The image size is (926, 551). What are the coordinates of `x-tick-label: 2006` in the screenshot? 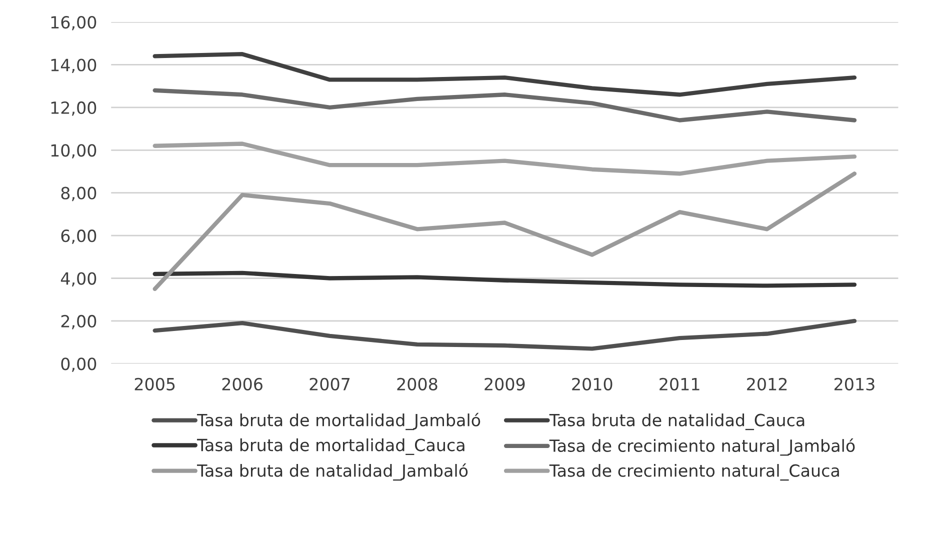 It's located at (242, 384).